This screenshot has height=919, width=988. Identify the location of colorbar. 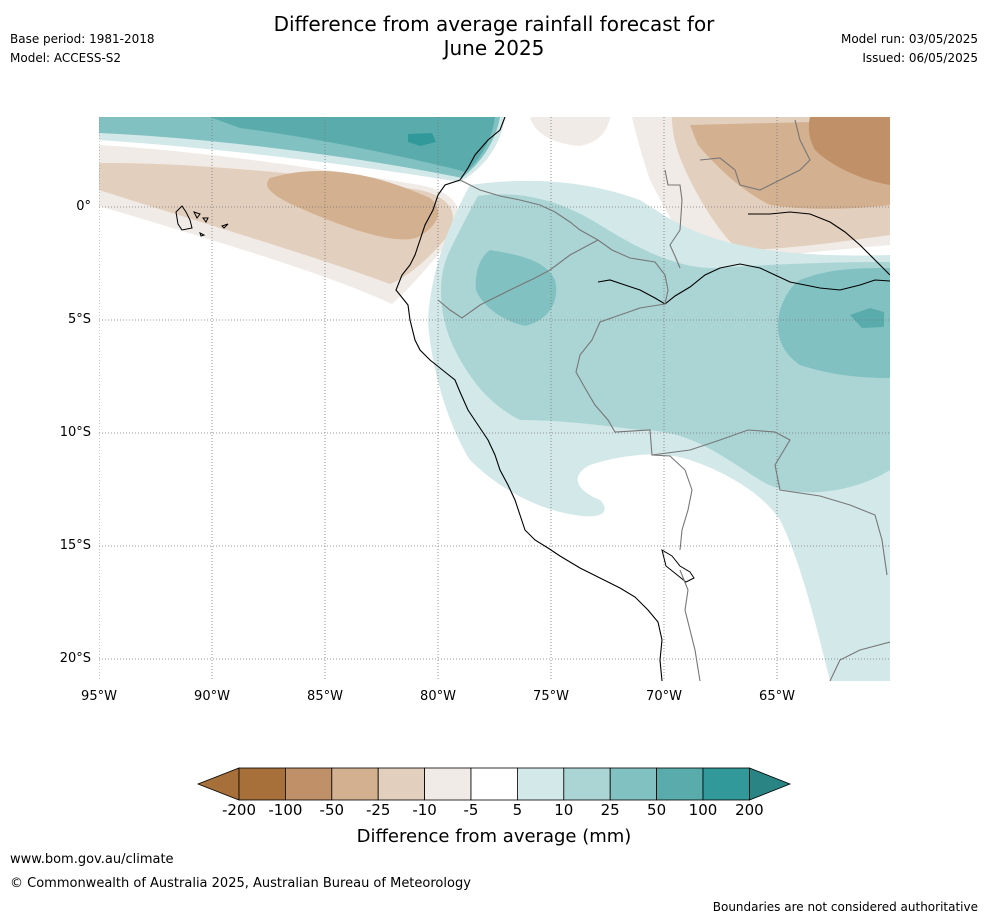
(494, 784).